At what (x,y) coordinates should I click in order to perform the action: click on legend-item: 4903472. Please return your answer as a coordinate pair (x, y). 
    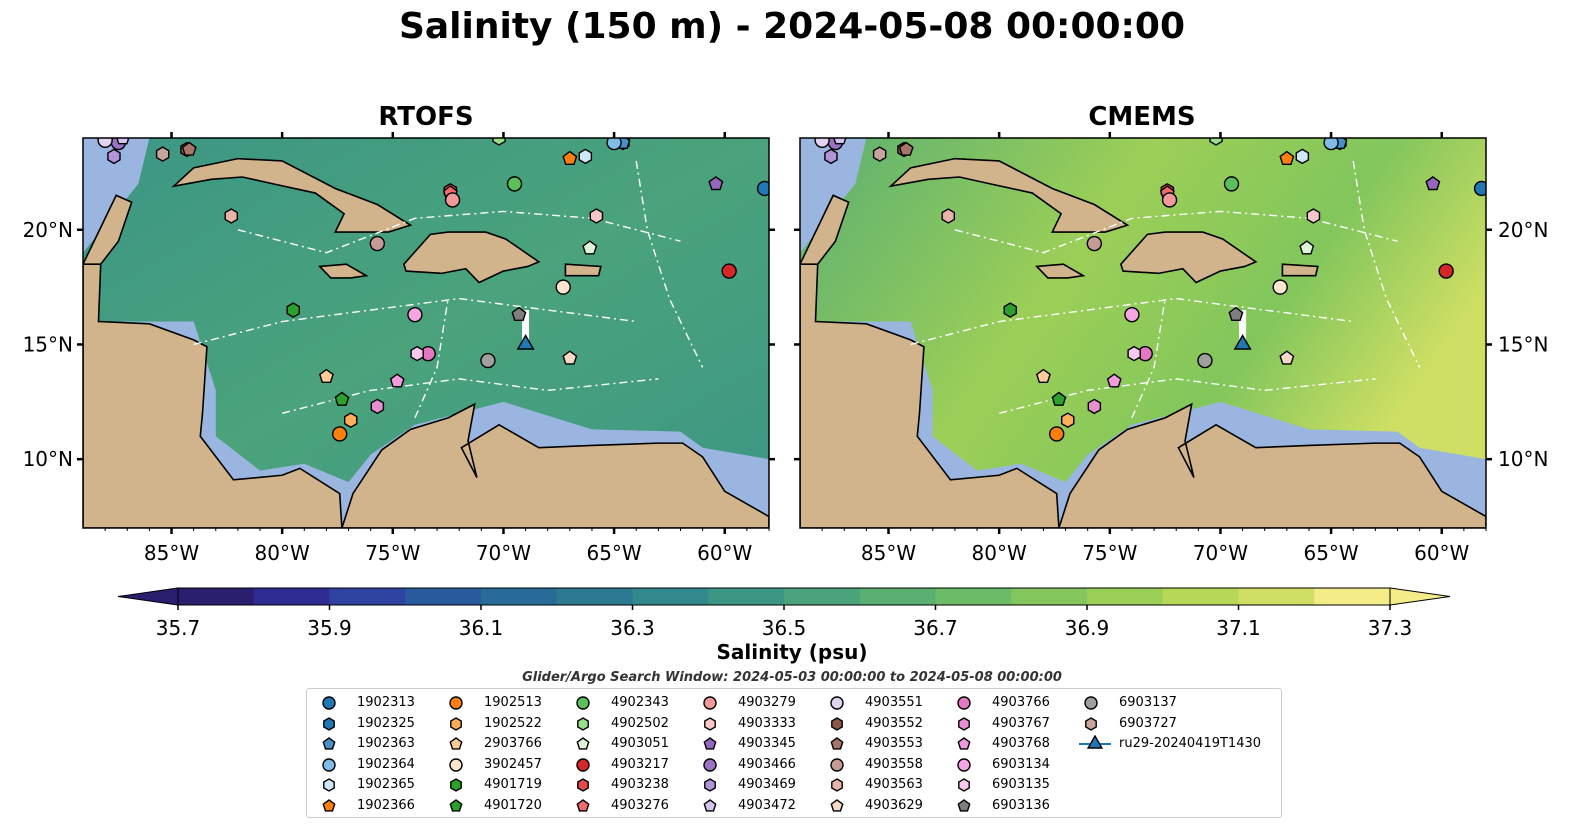
    Looking at the image, I should click on (757, 806).